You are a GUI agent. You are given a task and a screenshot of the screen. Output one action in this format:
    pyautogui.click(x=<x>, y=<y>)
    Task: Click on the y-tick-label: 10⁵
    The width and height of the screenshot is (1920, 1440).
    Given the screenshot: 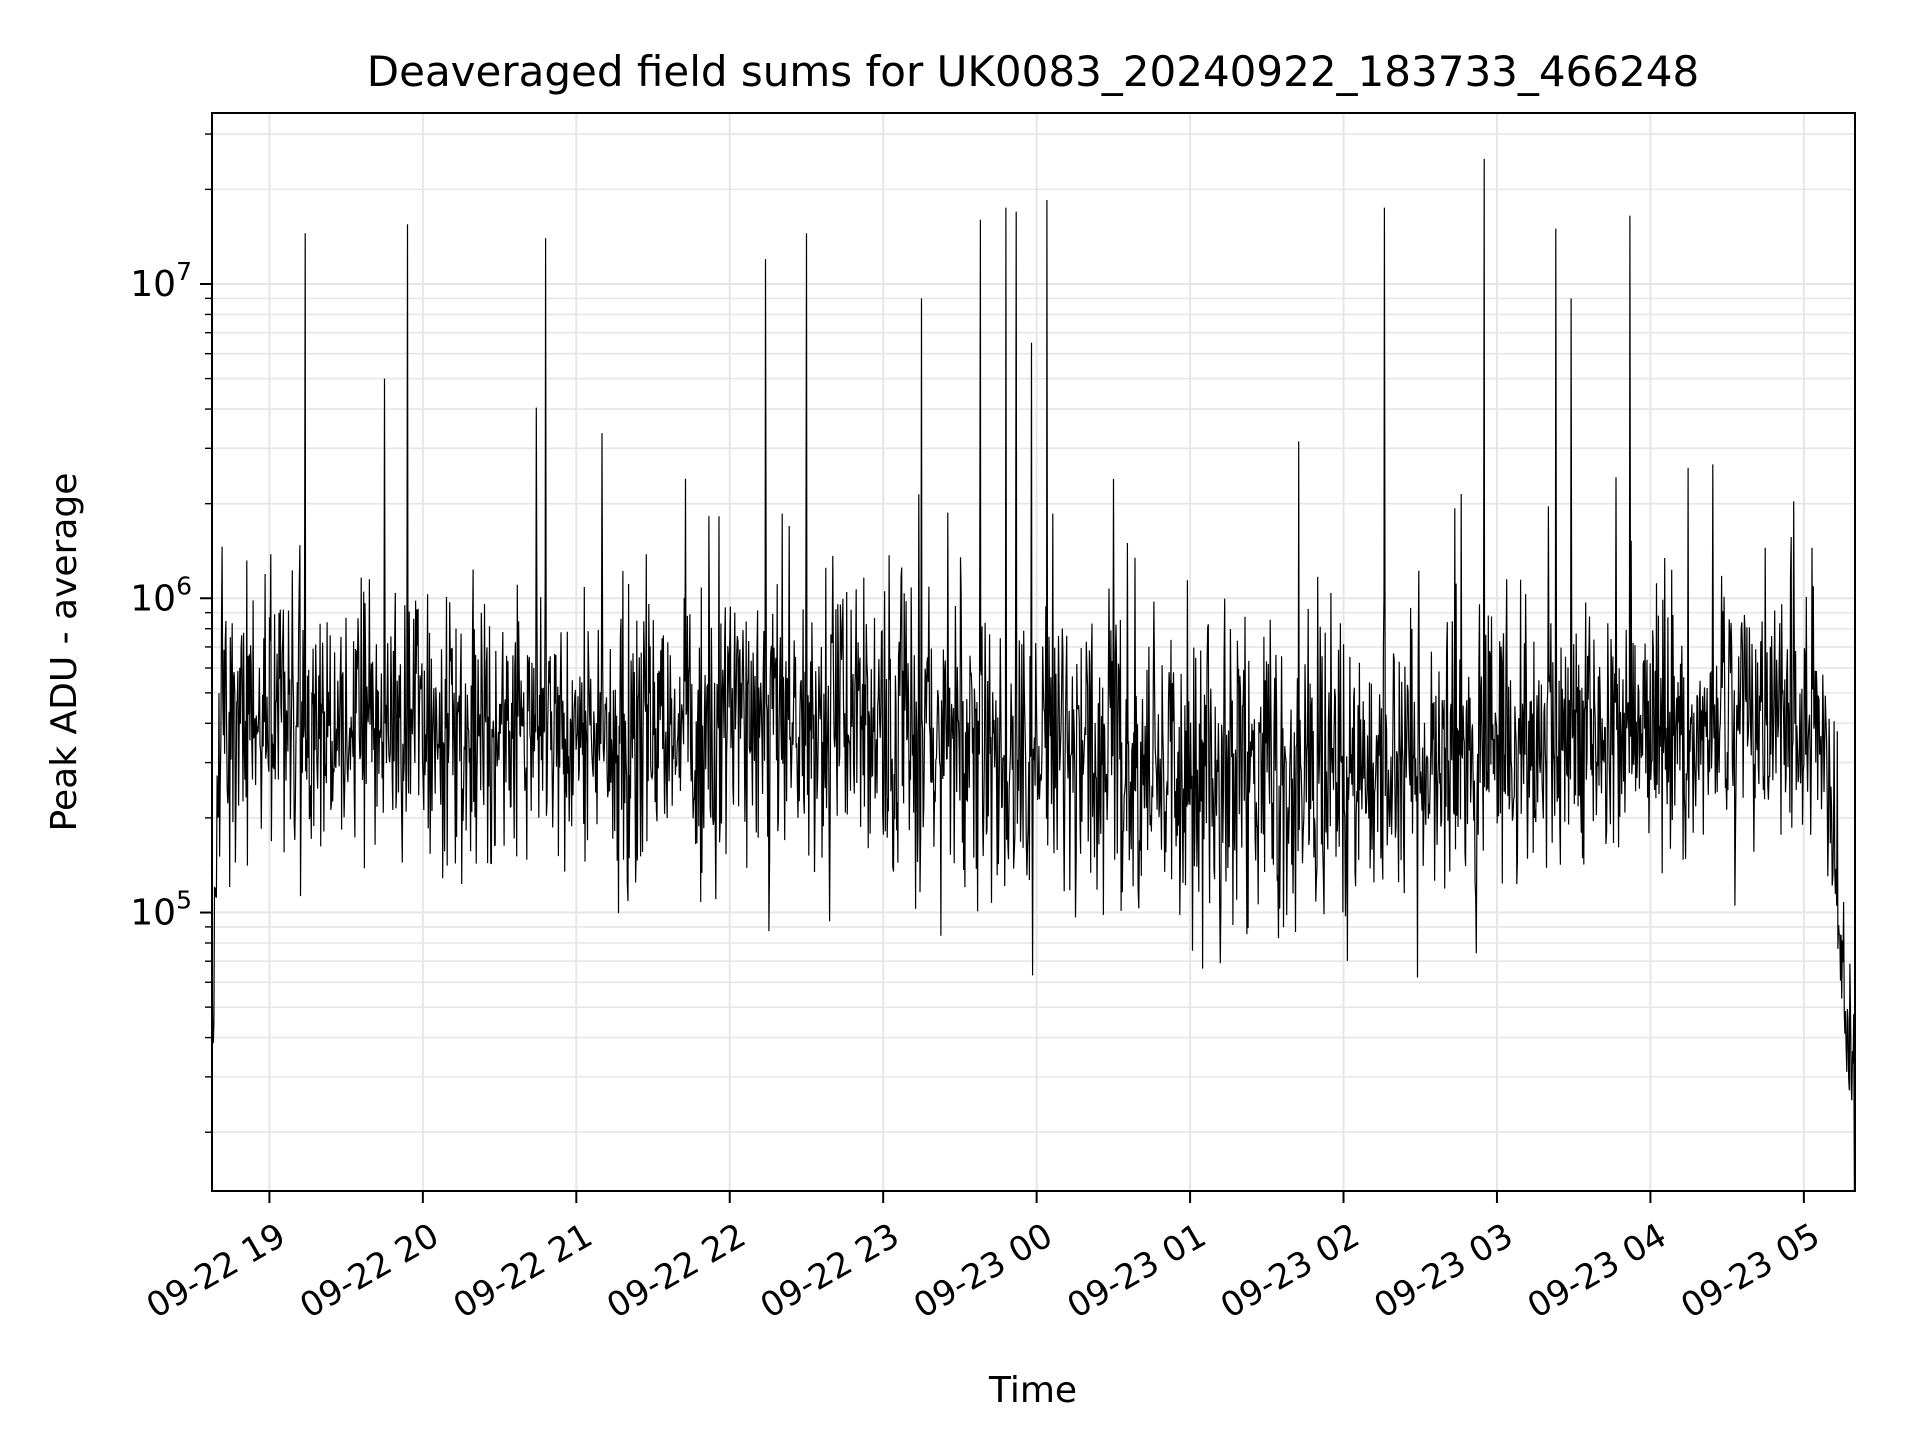 What is the action you would take?
    pyautogui.click(x=161, y=910)
    